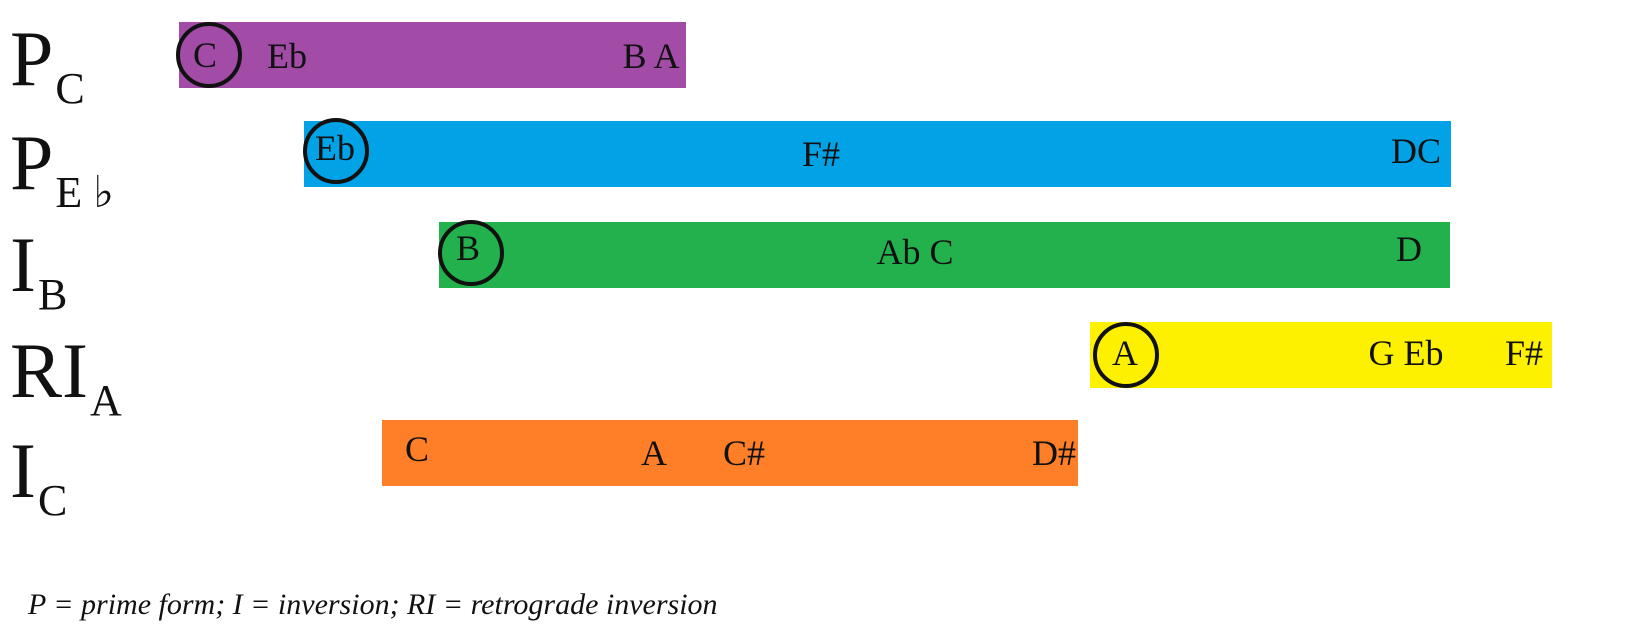  What do you see at coordinates (432, 55) in the screenshot?
I see `row-bar-pc` at bounding box center [432, 55].